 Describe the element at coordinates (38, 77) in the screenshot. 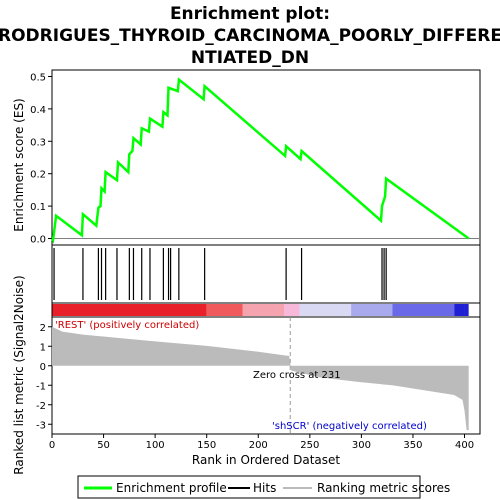

I see `es-y-tick-label: 0.5` at that location.